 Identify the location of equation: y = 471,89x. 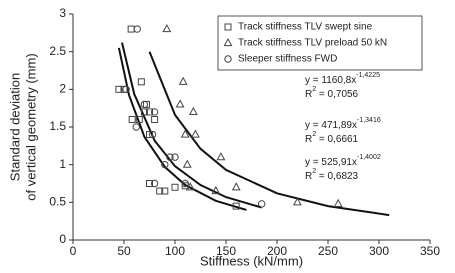
(331, 125).